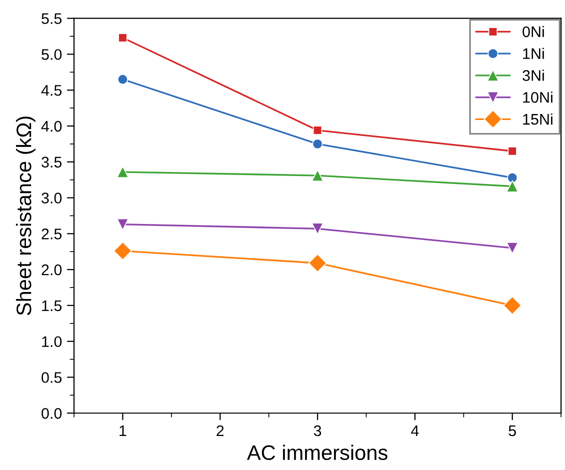 Image resolution: width=565 pixels, height=470 pixels. Describe the element at coordinates (537, 97) in the screenshot. I see `legend-label: 10Ni` at that location.